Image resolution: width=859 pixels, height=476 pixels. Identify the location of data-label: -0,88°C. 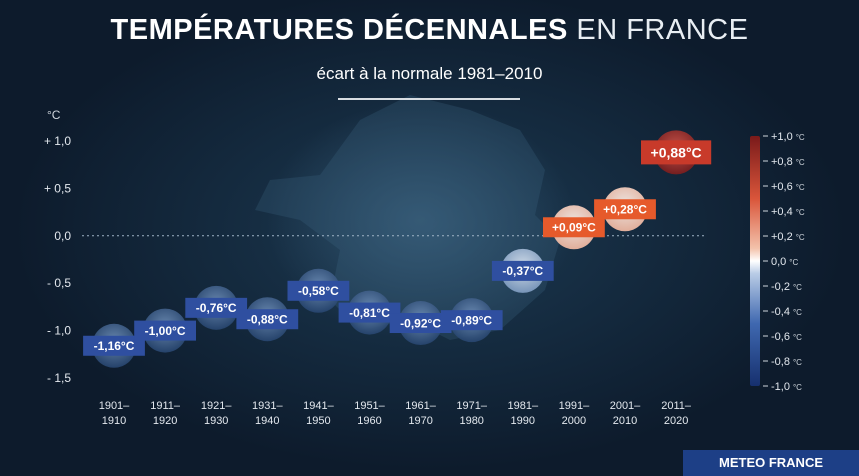
(267, 320).